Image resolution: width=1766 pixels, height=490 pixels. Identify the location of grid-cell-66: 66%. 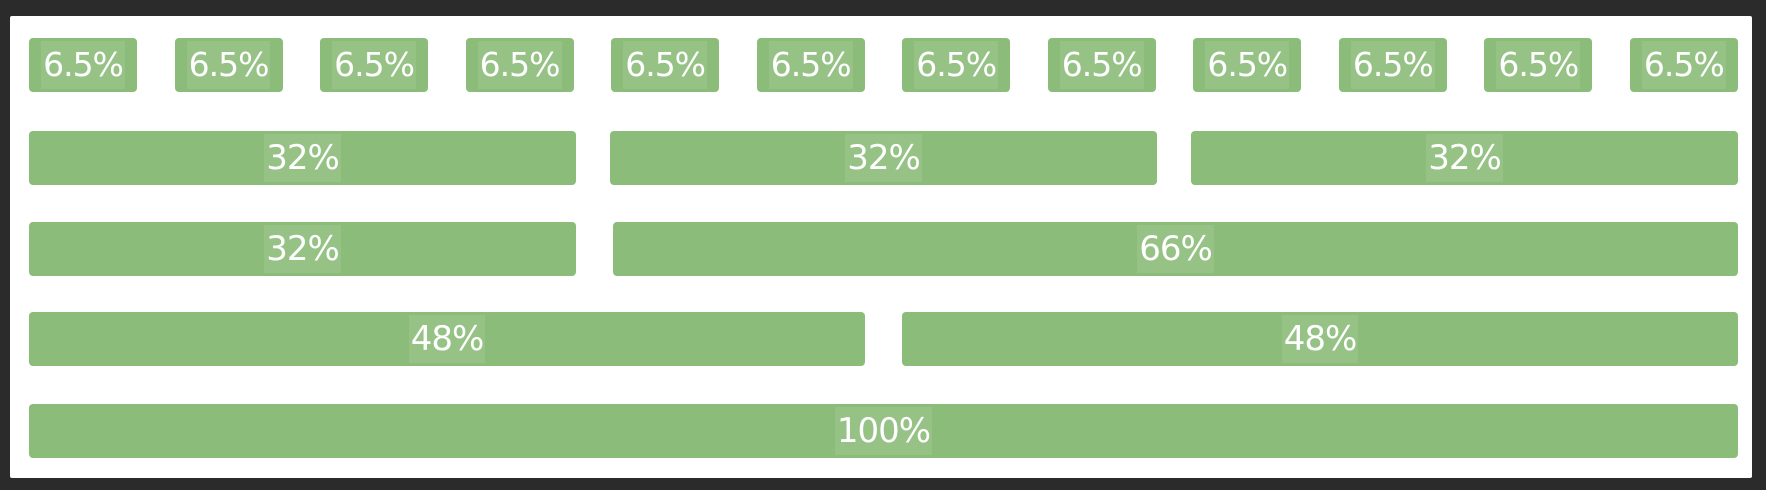
(1175, 249).